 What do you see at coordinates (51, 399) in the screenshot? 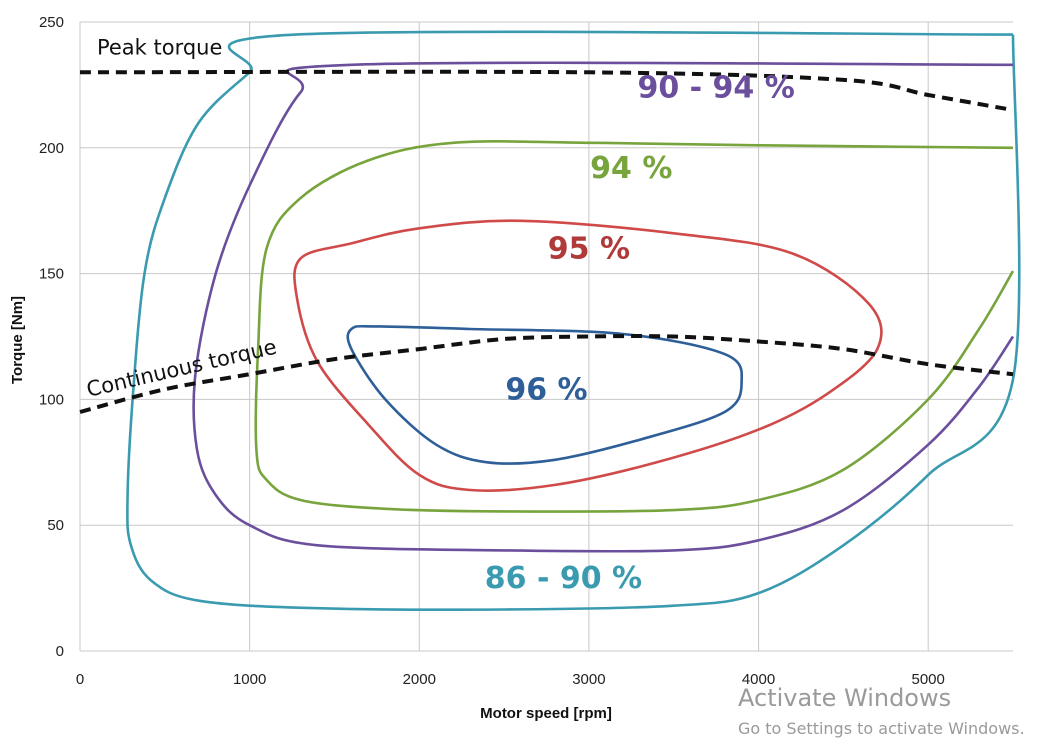
I see `y-tick-label: 100` at bounding box center [51, 399].